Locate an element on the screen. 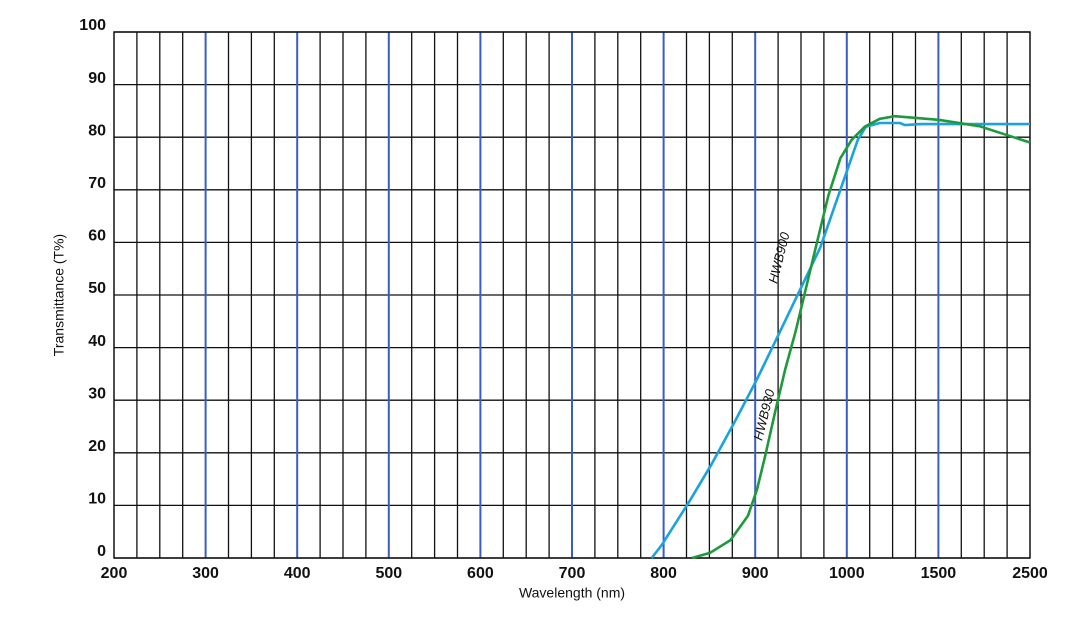 This screenshot has width=1092, height=624. y-tick-label: 60 is located at coordinates (97, 236).